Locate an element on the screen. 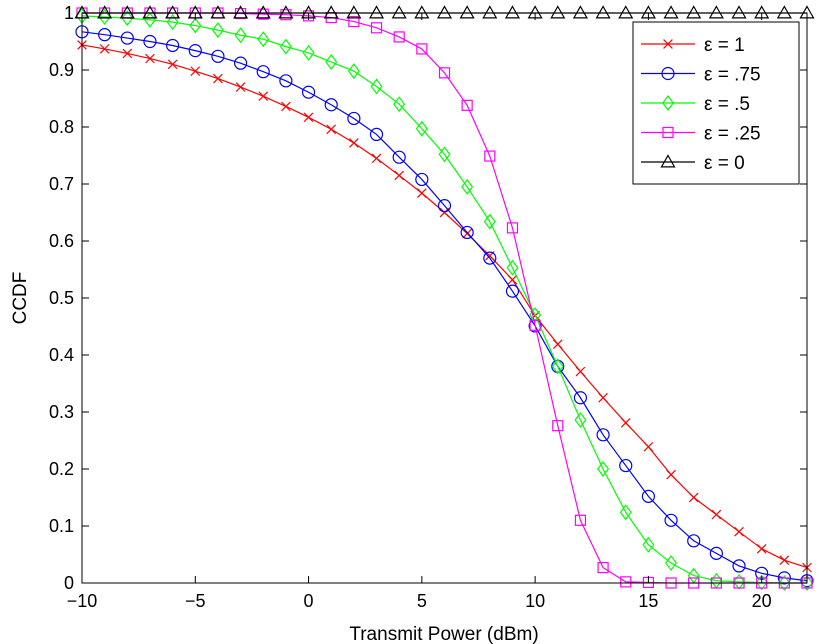  legend-label: ε = .75 is located at coordinates (732, 75).